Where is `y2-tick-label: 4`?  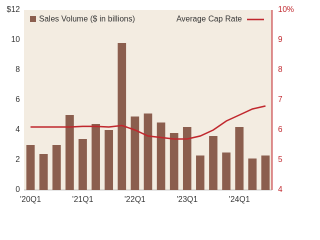 y2-tick-label: 4 is located at coordinates (280, 189).